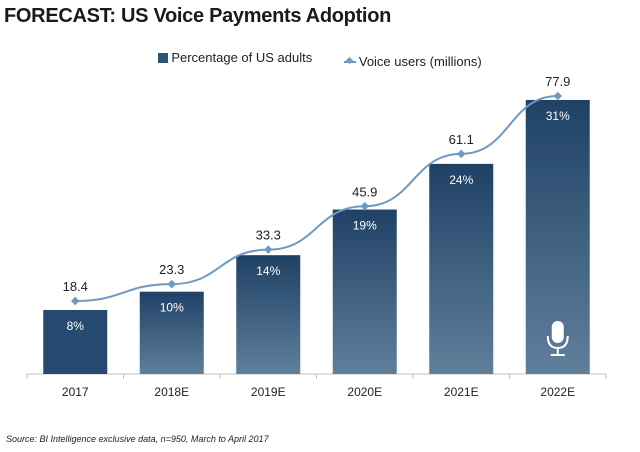 The height and width of the screenshot is (452, 640). I want to click on legend-marker, so click(349, 61).